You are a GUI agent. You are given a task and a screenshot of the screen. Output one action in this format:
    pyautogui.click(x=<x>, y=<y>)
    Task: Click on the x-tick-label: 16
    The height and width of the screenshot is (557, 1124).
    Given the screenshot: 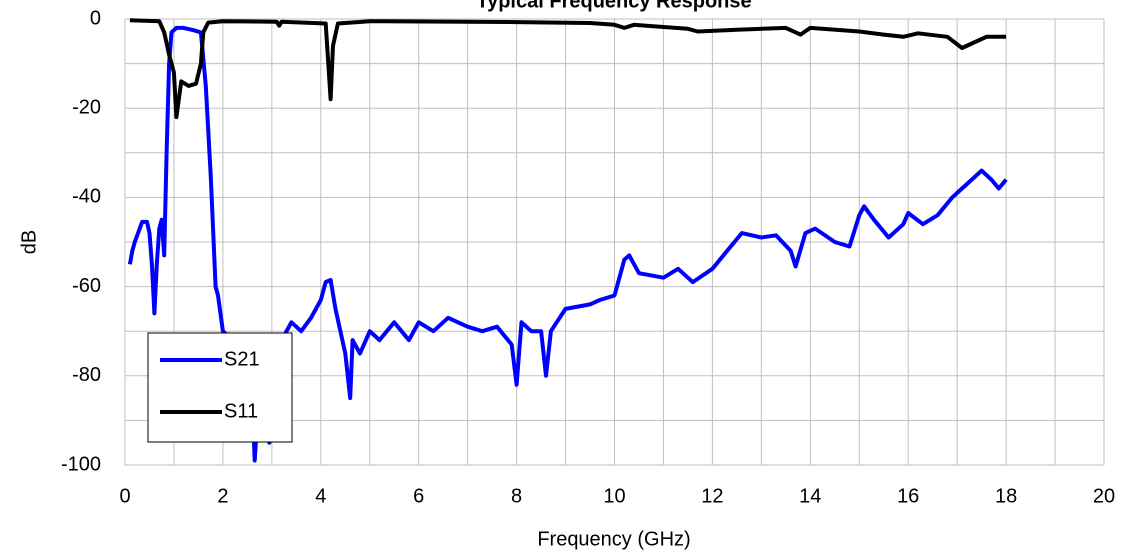 What is the action you would take?
    pyautogui.click(x=908, y=496)
    